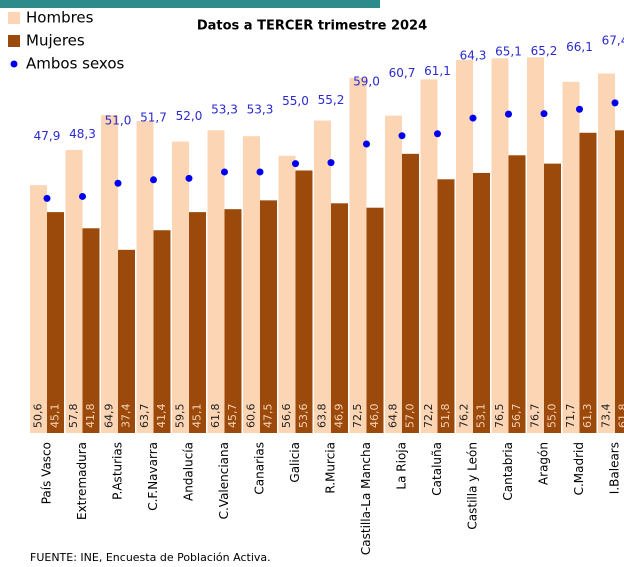 The image size is (624, 567). I want to click on value-label: 51,8, so click(445, 416).